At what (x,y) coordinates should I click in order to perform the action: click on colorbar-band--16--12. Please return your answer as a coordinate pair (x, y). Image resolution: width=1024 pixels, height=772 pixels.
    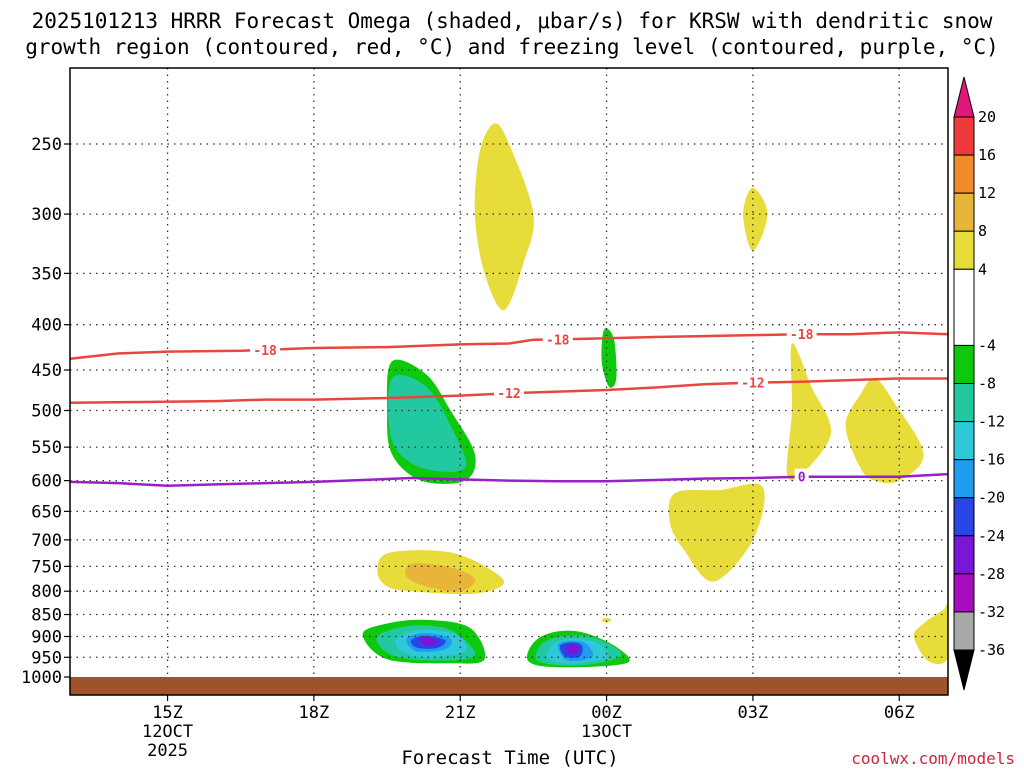
    Looking at the image, I should click on (964, 441).